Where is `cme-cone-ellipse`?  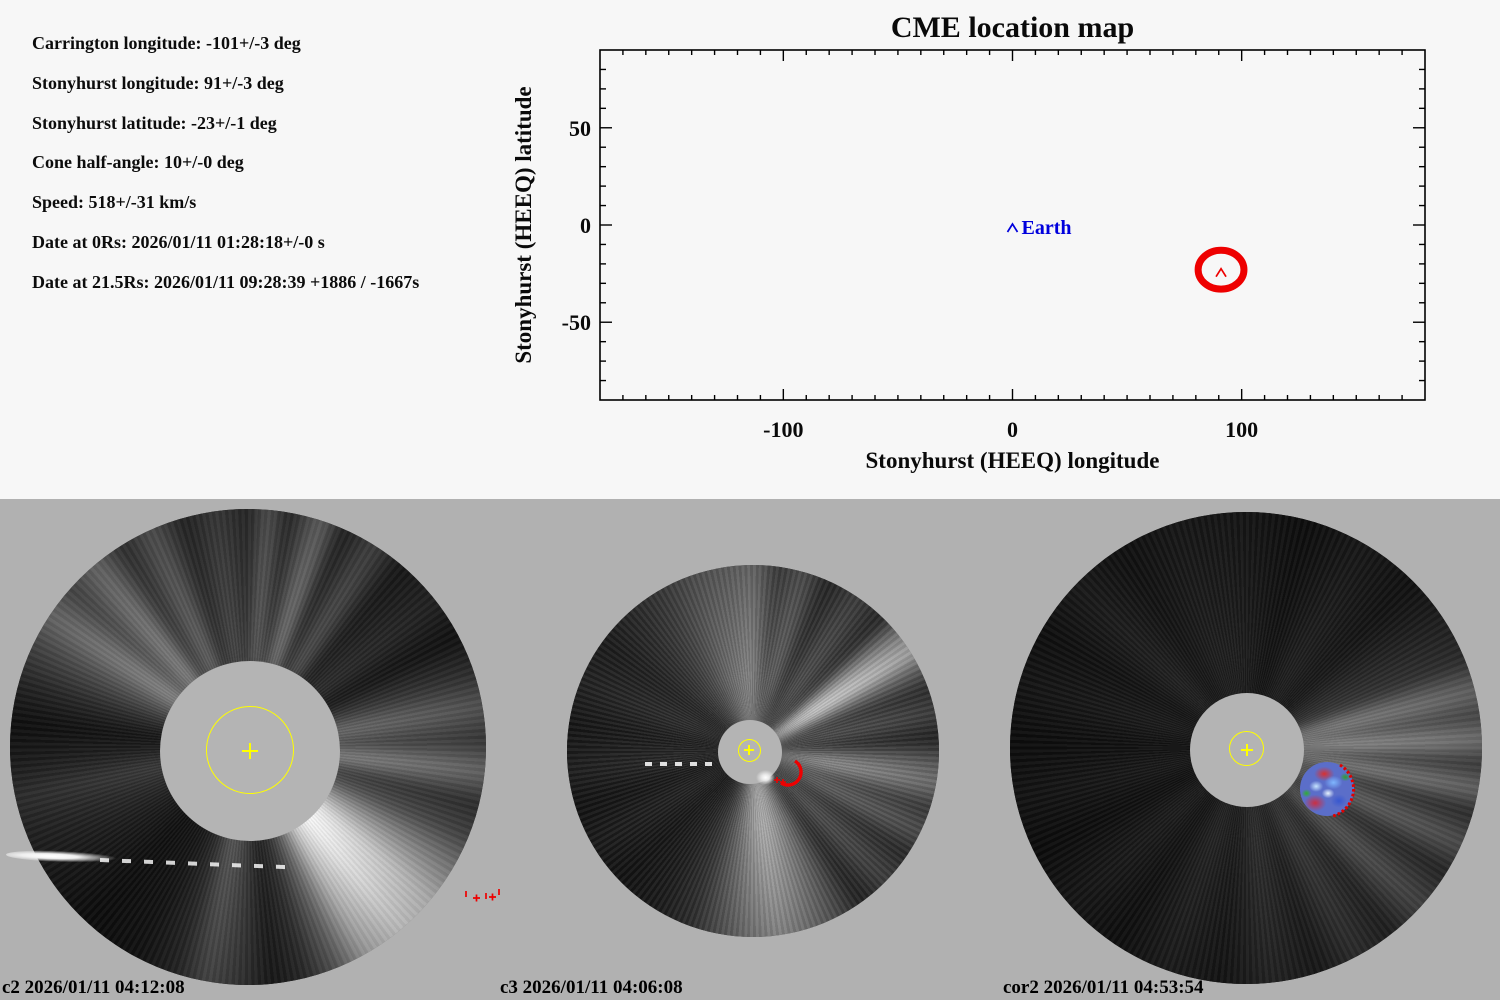 cme-cone-ellipse is located at coordinates (1221, 269).